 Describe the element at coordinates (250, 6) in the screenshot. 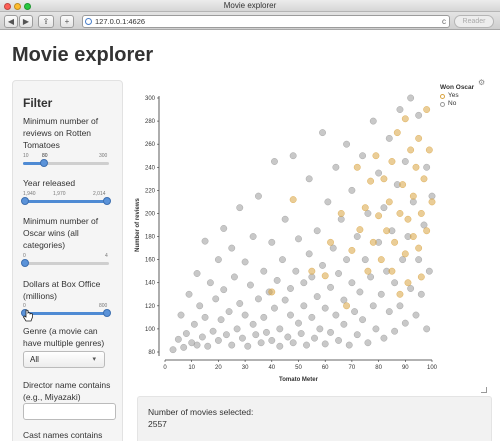

I see `window-titlebar: Movie explorer` at that location.